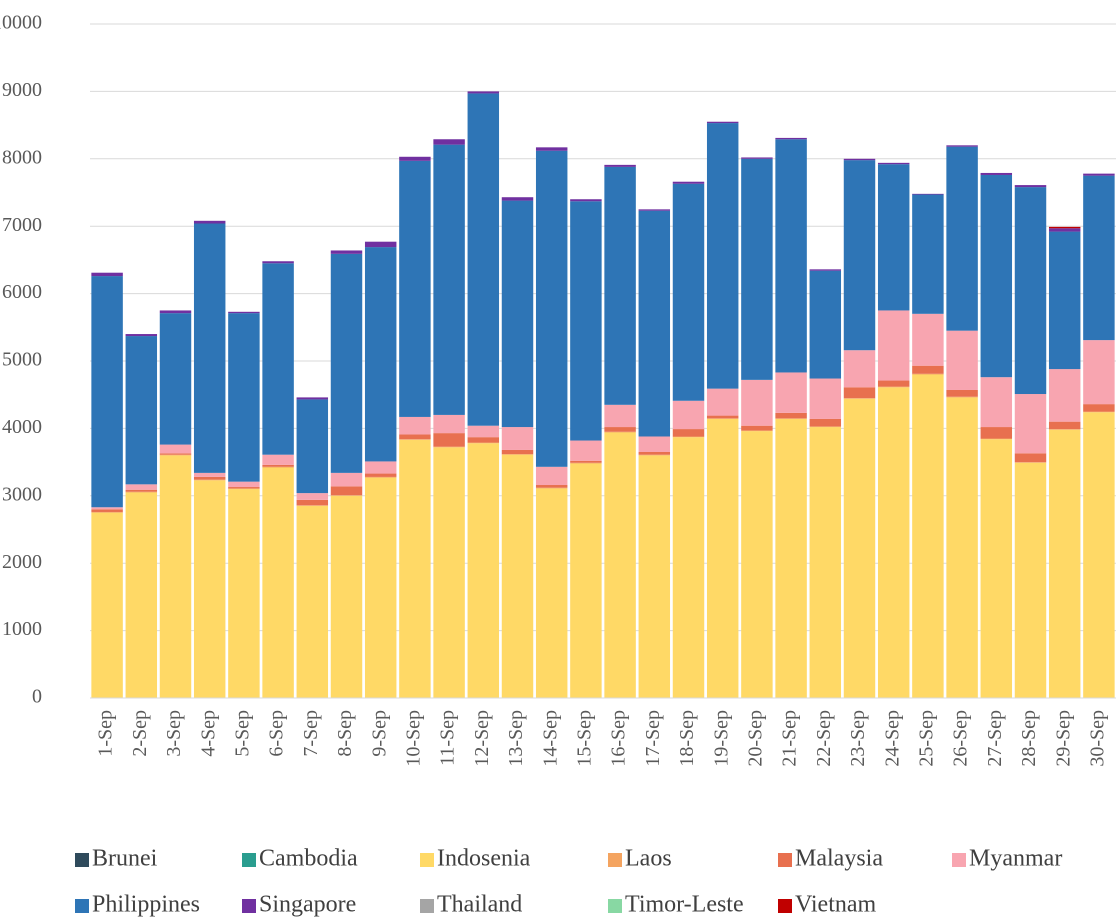 The height and width of the screenshot is (920, 1116). Describe the element at coordinates (1029, 738) in the screenshot. I see `x-tick-label: 28-Sep` at that location.